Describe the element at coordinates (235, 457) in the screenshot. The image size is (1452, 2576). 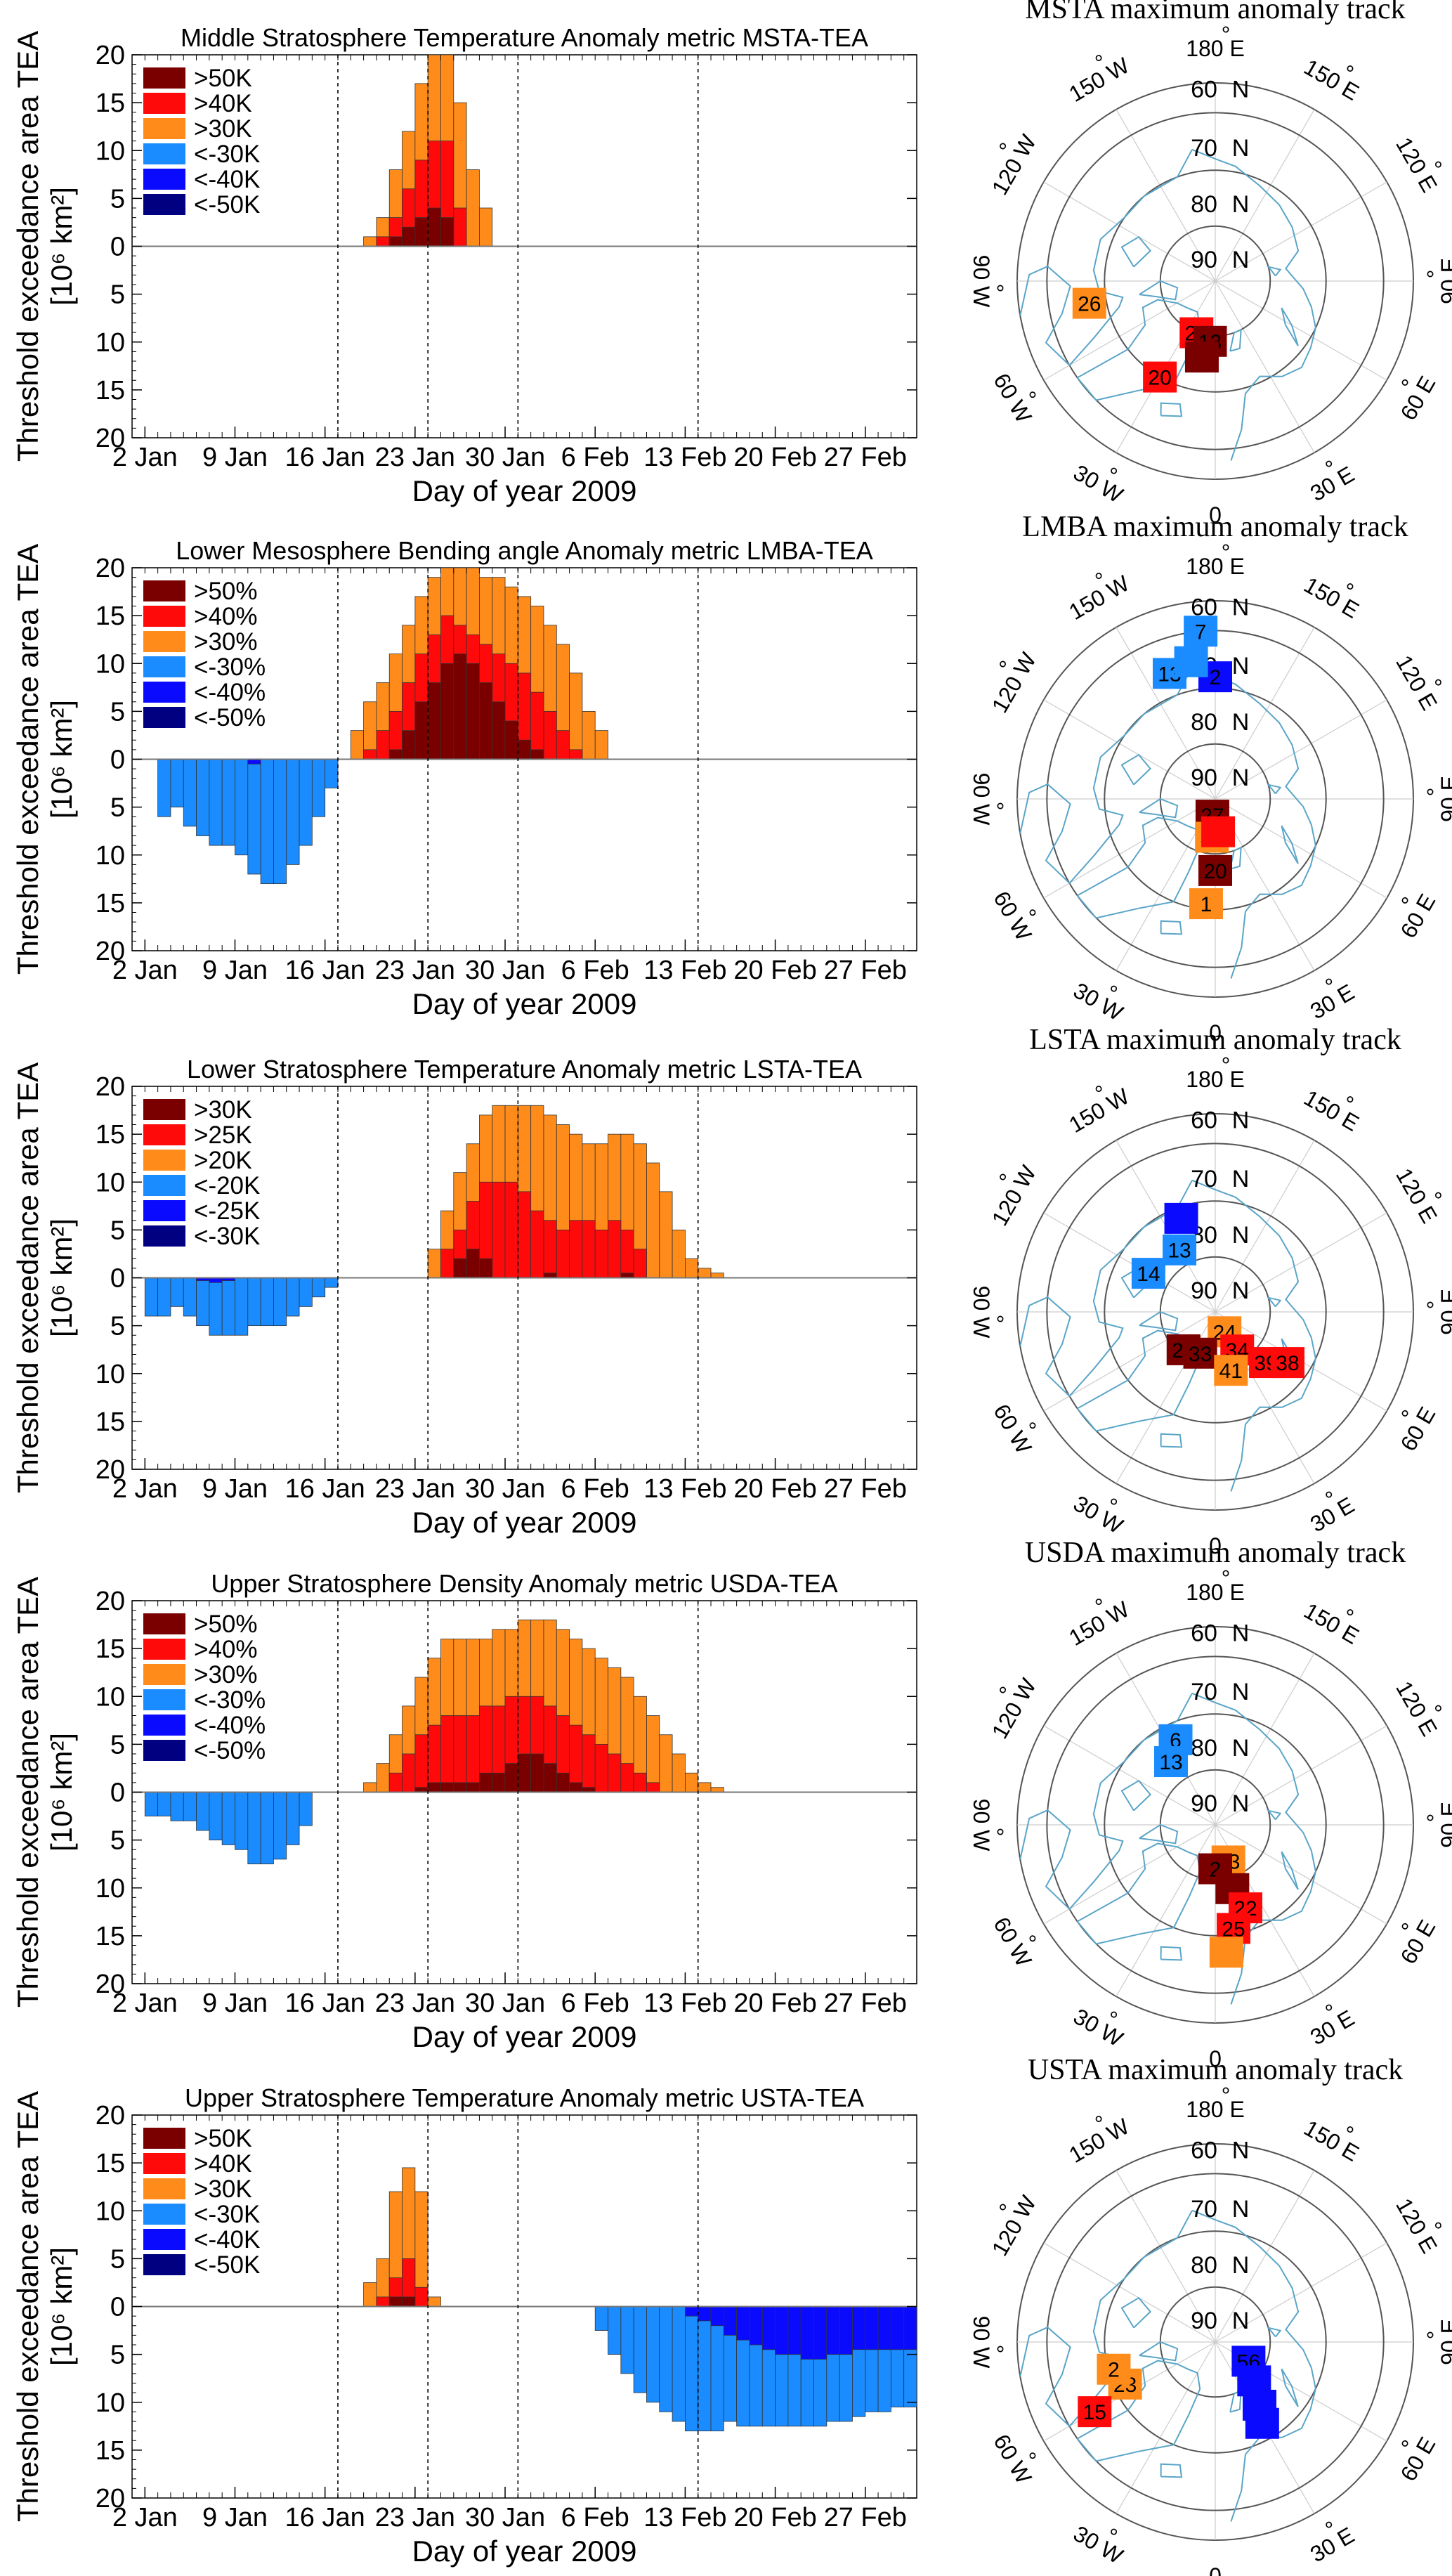
I see `x-tick-label: 9 Jan` at that location.